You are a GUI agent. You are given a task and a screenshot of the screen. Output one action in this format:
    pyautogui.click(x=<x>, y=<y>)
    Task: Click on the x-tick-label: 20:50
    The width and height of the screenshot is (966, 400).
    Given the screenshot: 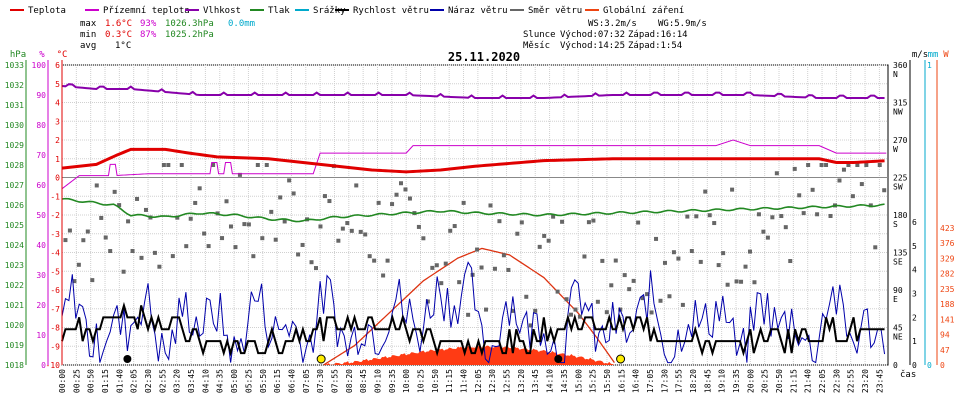 What is the action you would take?
    pyautogui.click(x=779, y=381)
    